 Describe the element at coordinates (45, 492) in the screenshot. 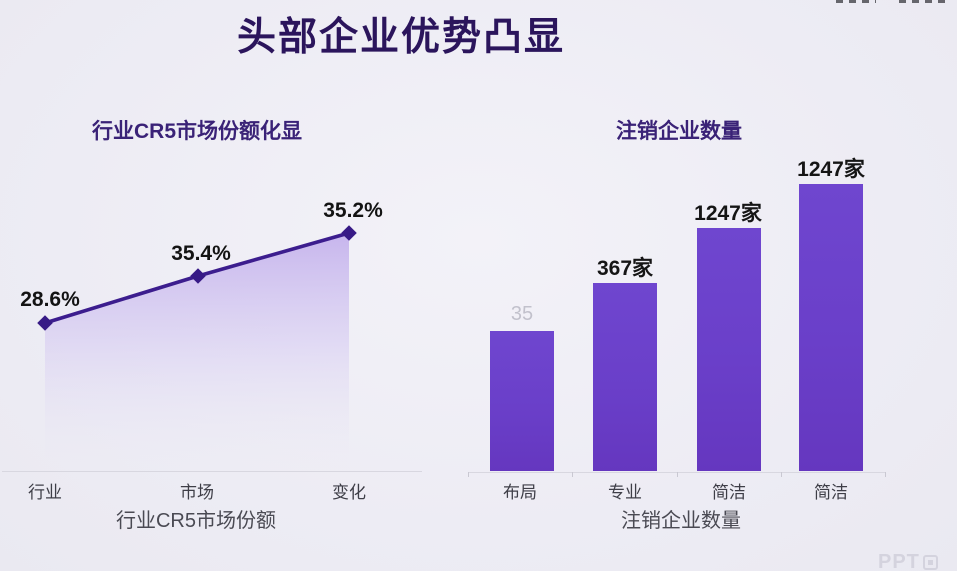

I see `x-tick-label: 行业` at that location.